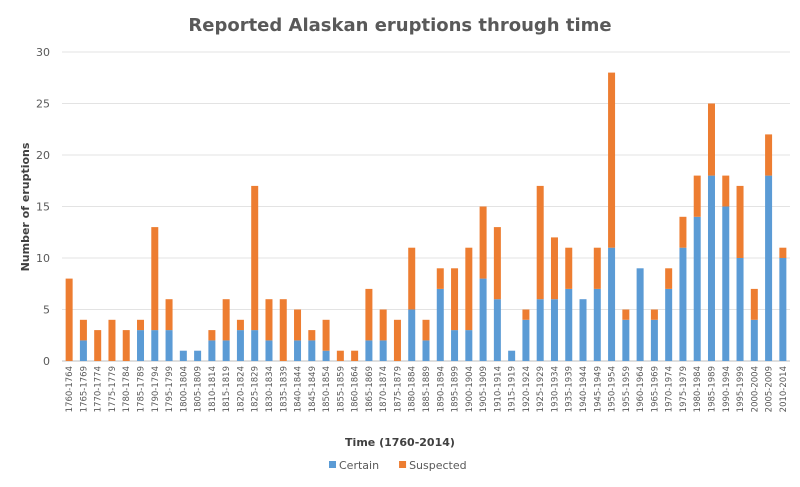  I want to click on x-tick-label: 1805-1809, so click(199, 389).